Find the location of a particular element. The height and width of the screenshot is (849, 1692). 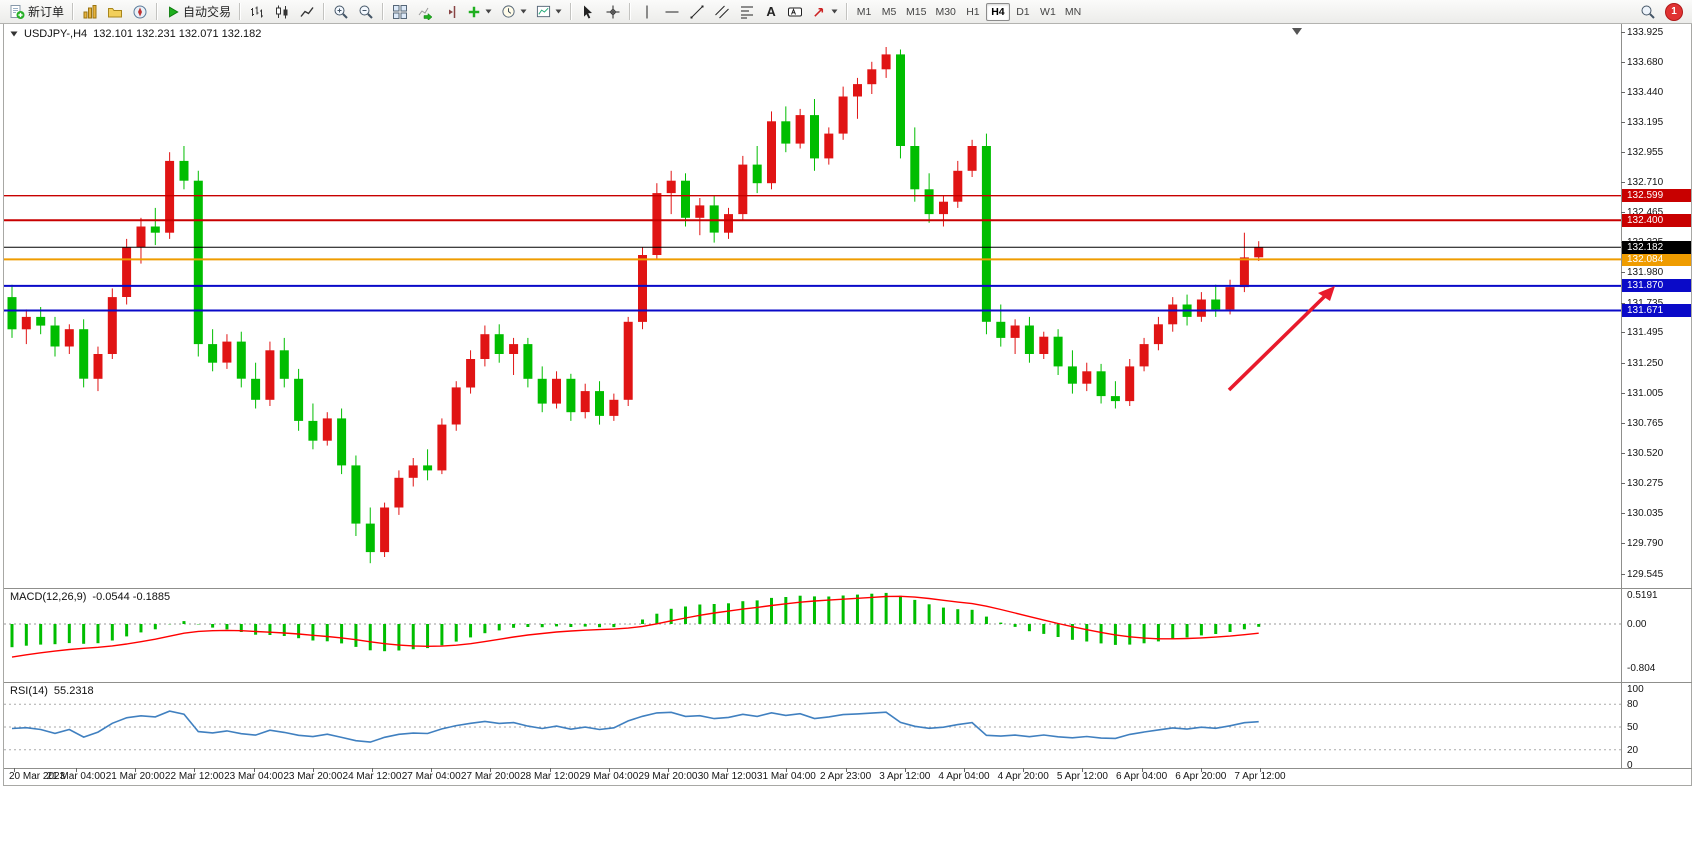

indicators-button is located at coordinates (479, 12).